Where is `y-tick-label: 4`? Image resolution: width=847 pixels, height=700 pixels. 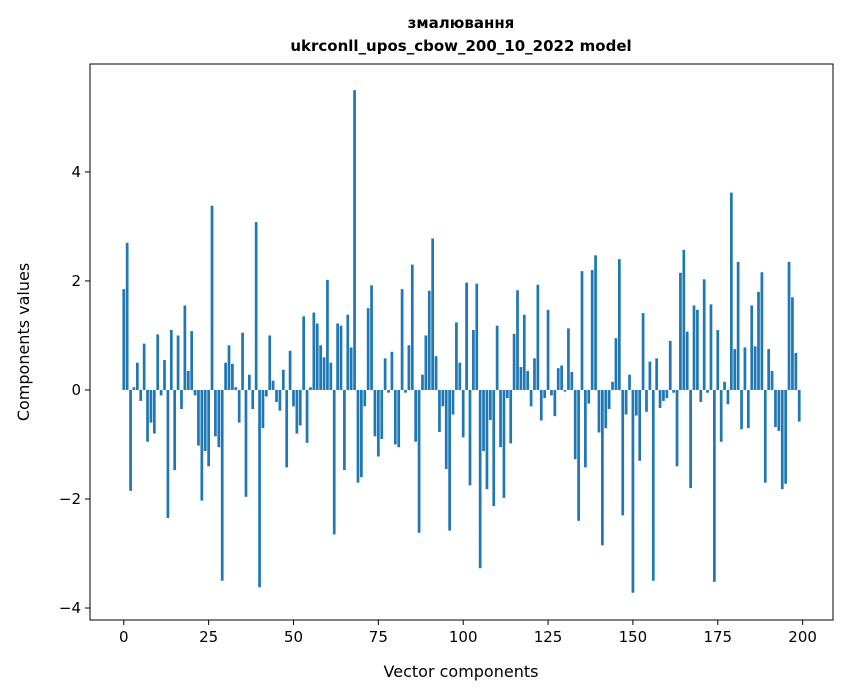
y-tick-label: 4 is located at coordinates (76, 172).